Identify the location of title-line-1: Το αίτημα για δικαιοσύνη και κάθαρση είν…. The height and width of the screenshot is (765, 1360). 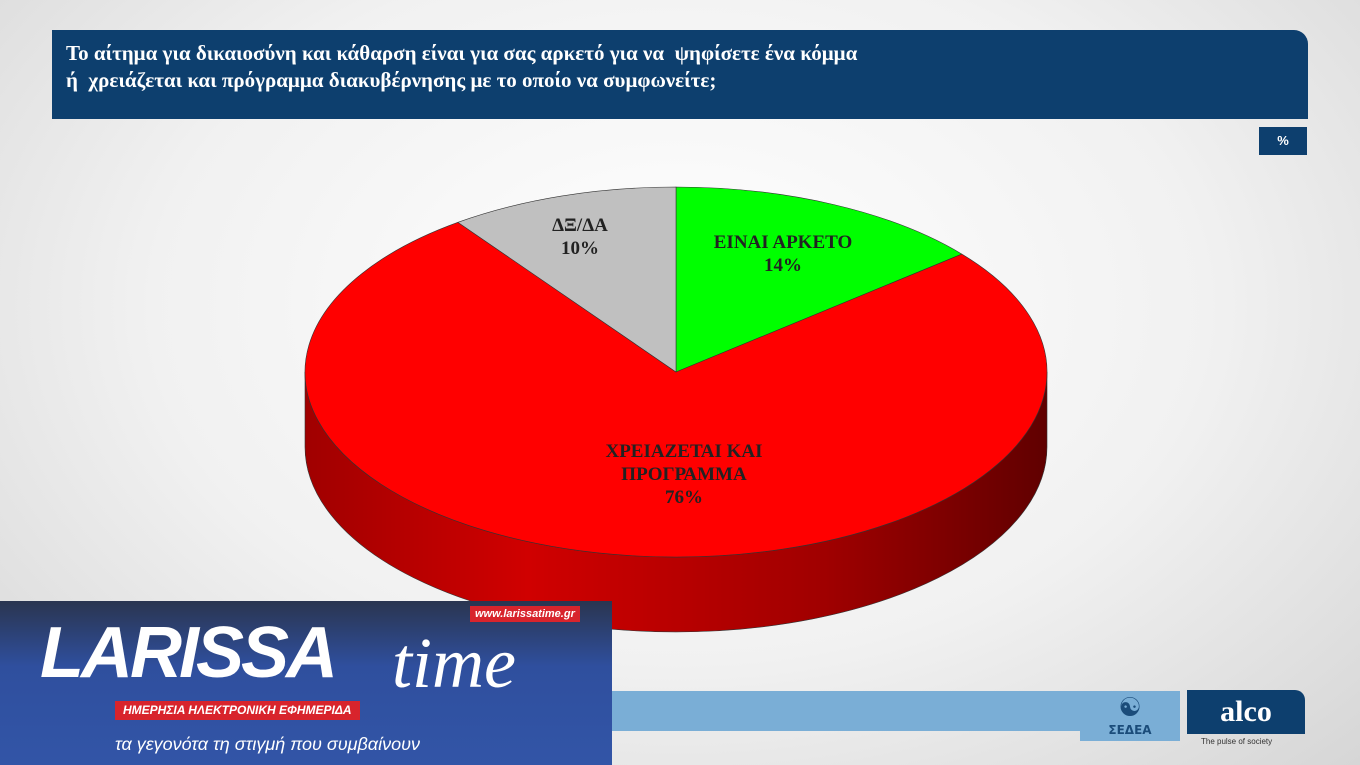
(462, 53).